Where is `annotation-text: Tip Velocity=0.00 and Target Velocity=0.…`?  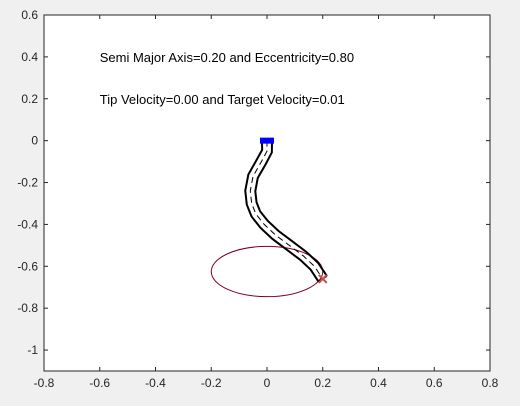
annotation-text: Tip Velocity=0.00 and Target Velocity=0.… is located at coordinates (222, 99).